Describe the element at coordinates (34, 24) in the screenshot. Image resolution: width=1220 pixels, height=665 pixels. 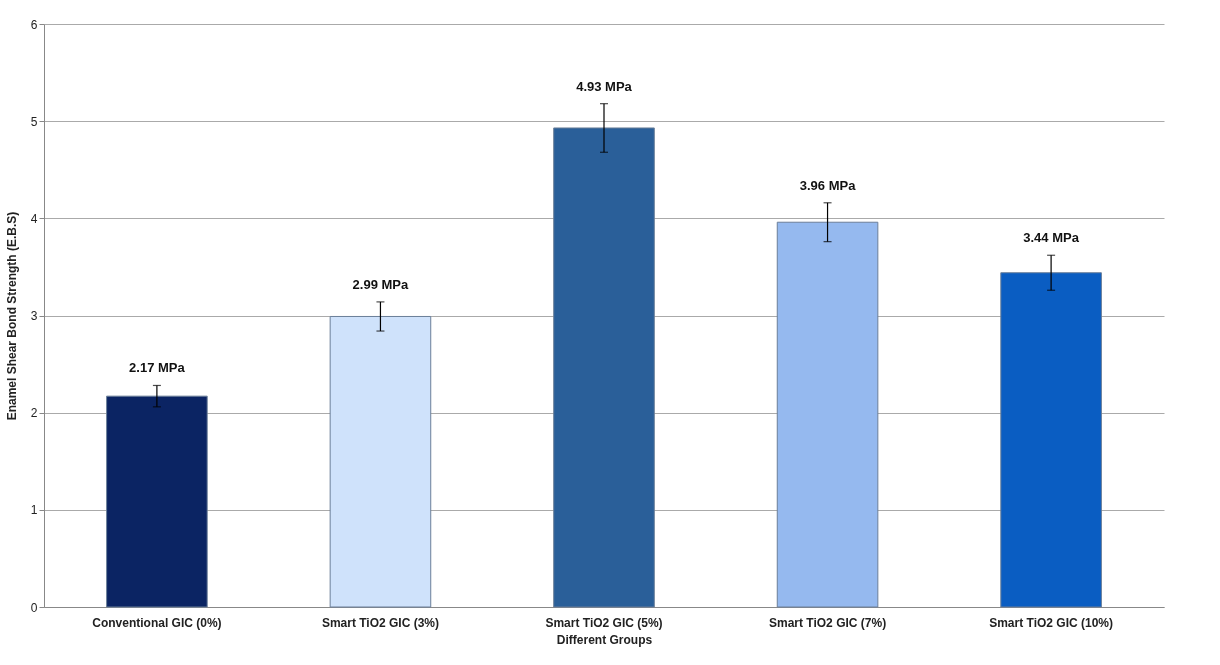
I see `y-tick-label: 6` at that location.